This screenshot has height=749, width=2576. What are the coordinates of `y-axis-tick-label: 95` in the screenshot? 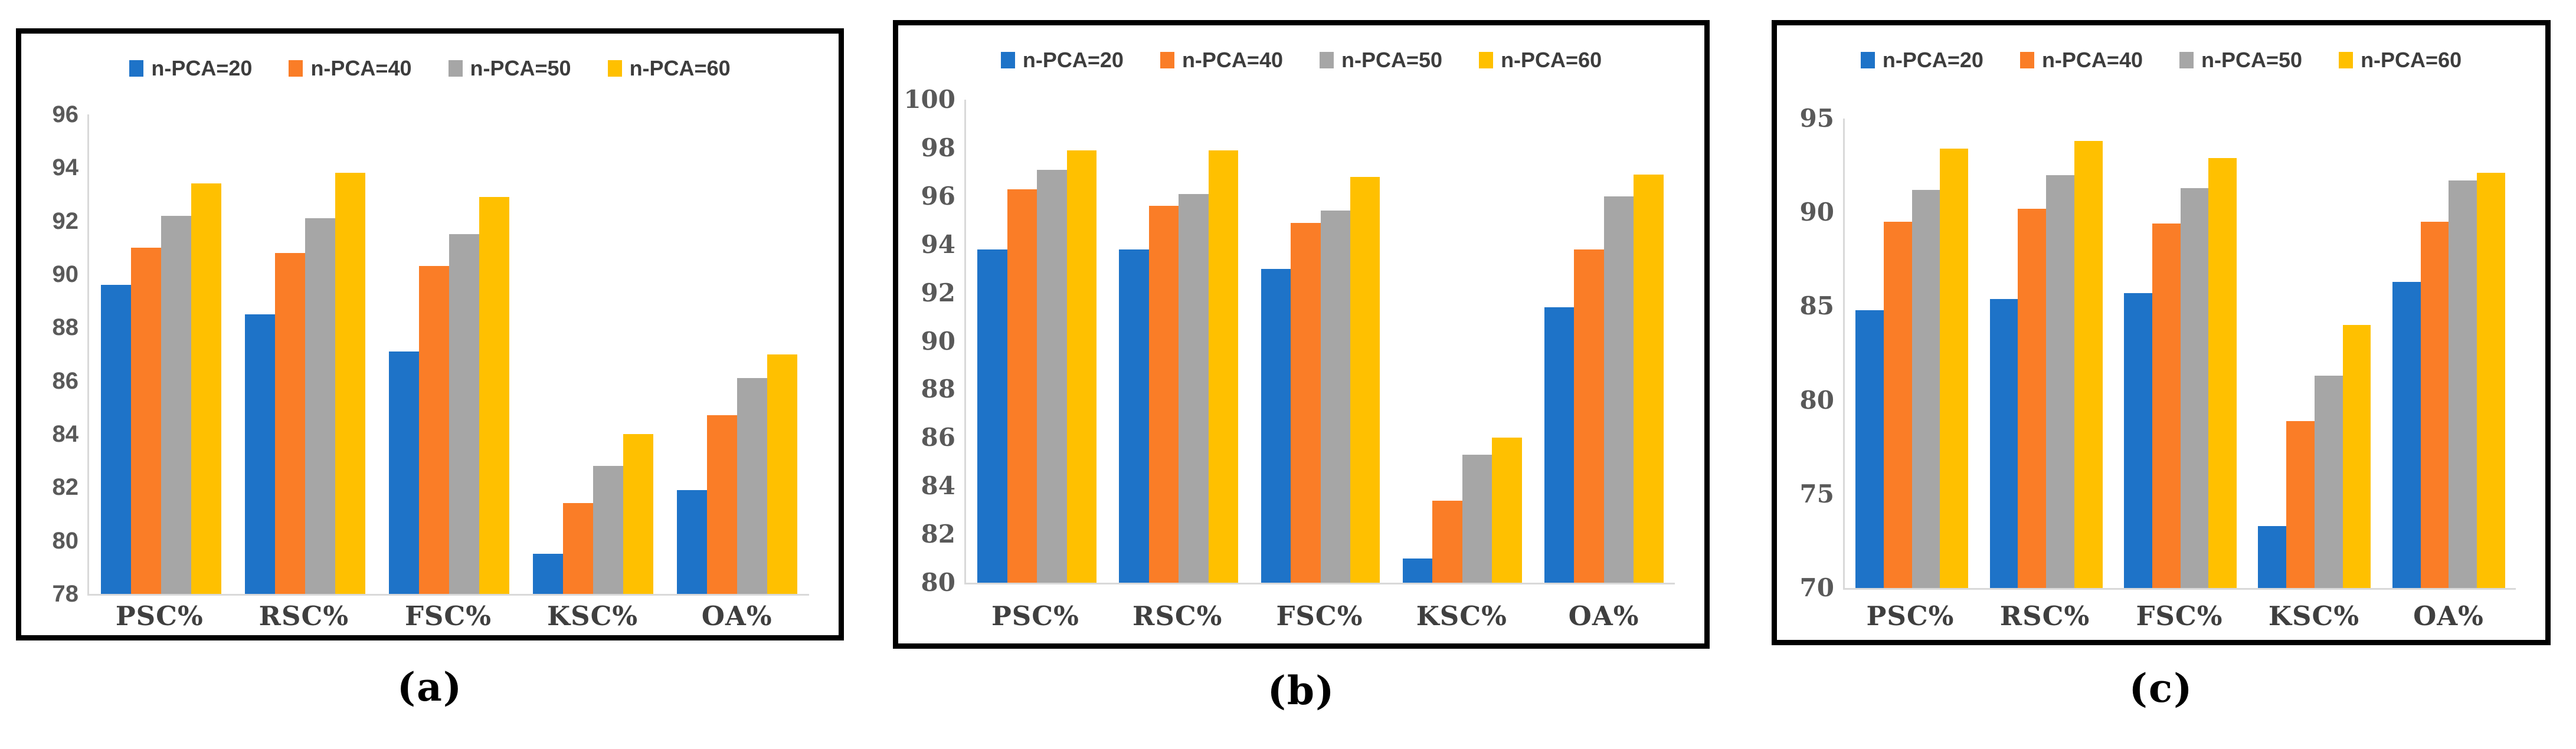 It's located at (1817, 118).